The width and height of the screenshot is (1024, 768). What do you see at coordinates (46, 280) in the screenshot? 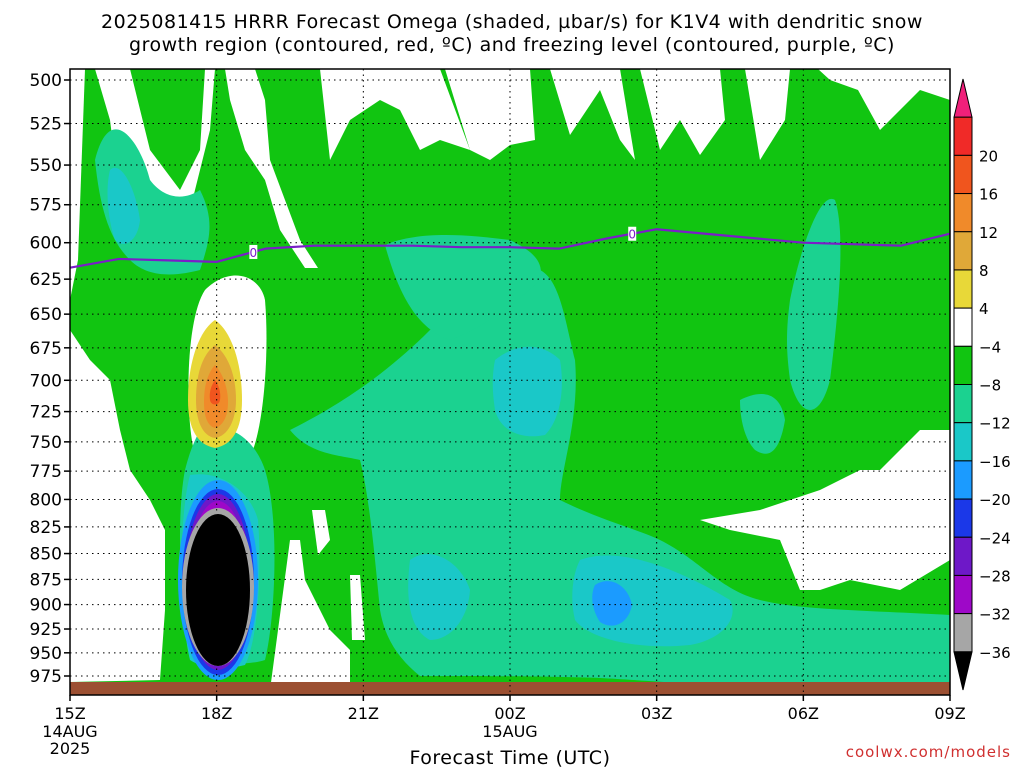
I see `y-tick-label: 625` at bounding box center [46, 280].